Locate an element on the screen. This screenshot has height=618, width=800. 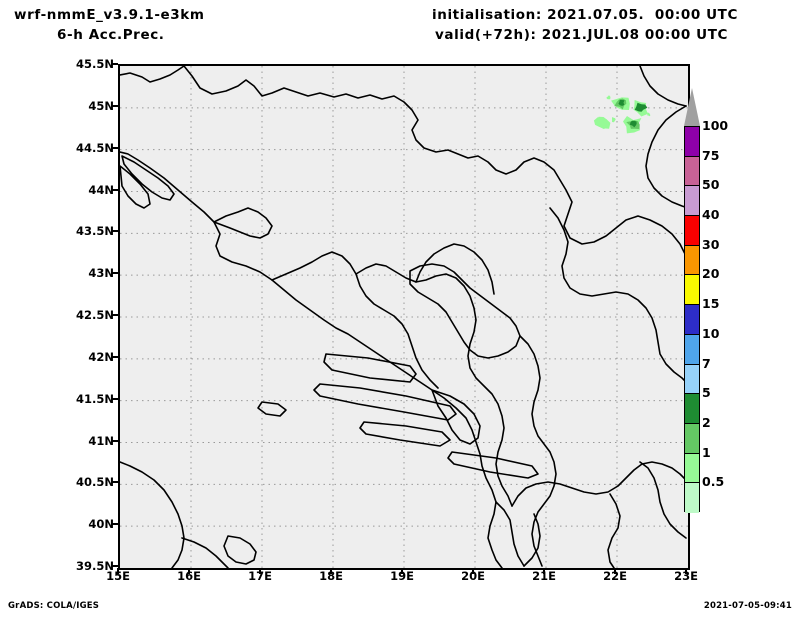
colorbar-tick-label: 7 is located at coordinates (706, 363).